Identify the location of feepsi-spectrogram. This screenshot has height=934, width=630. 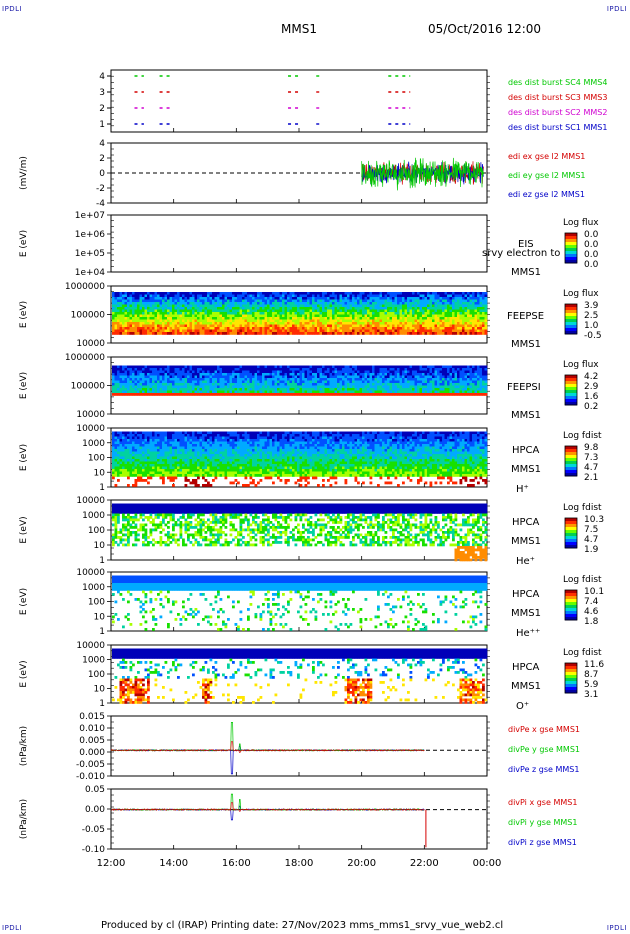
(300, 380).